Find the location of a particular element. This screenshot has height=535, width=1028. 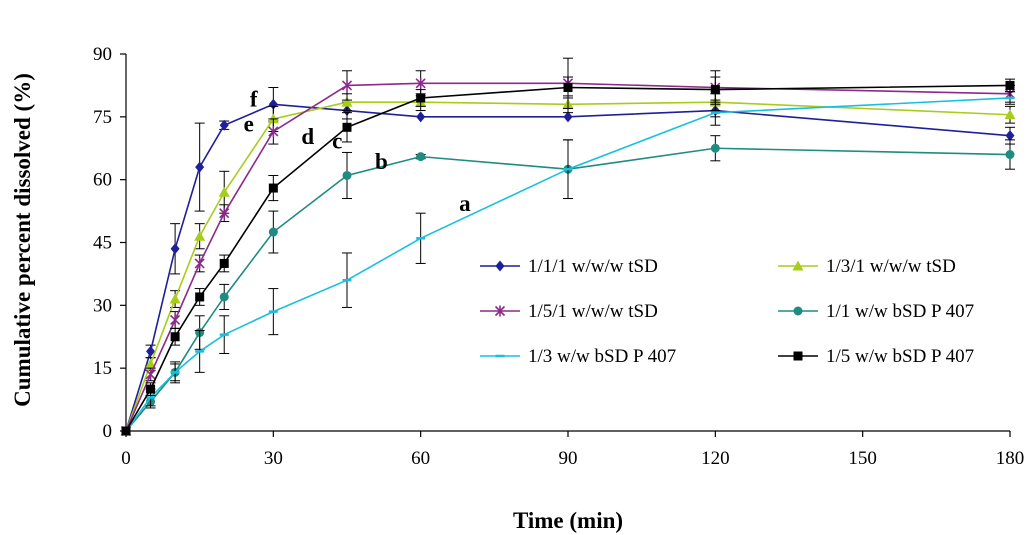

curve-label-f: f is located at coordinates (254, 98).